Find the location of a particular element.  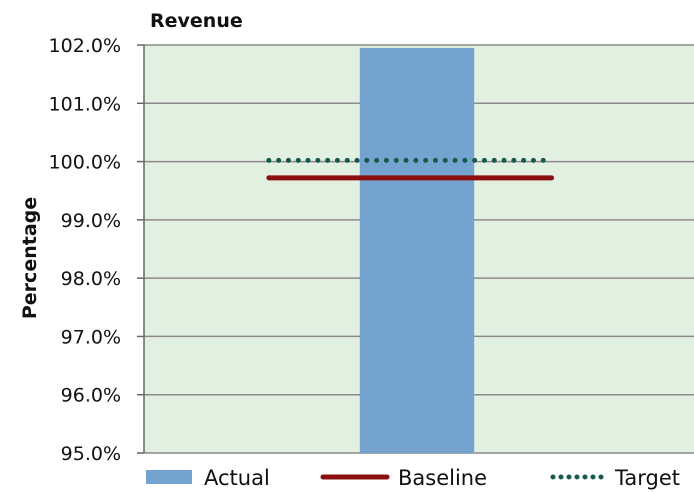

legend-item-baseline: Baseline is located at coordinates (403, 478).